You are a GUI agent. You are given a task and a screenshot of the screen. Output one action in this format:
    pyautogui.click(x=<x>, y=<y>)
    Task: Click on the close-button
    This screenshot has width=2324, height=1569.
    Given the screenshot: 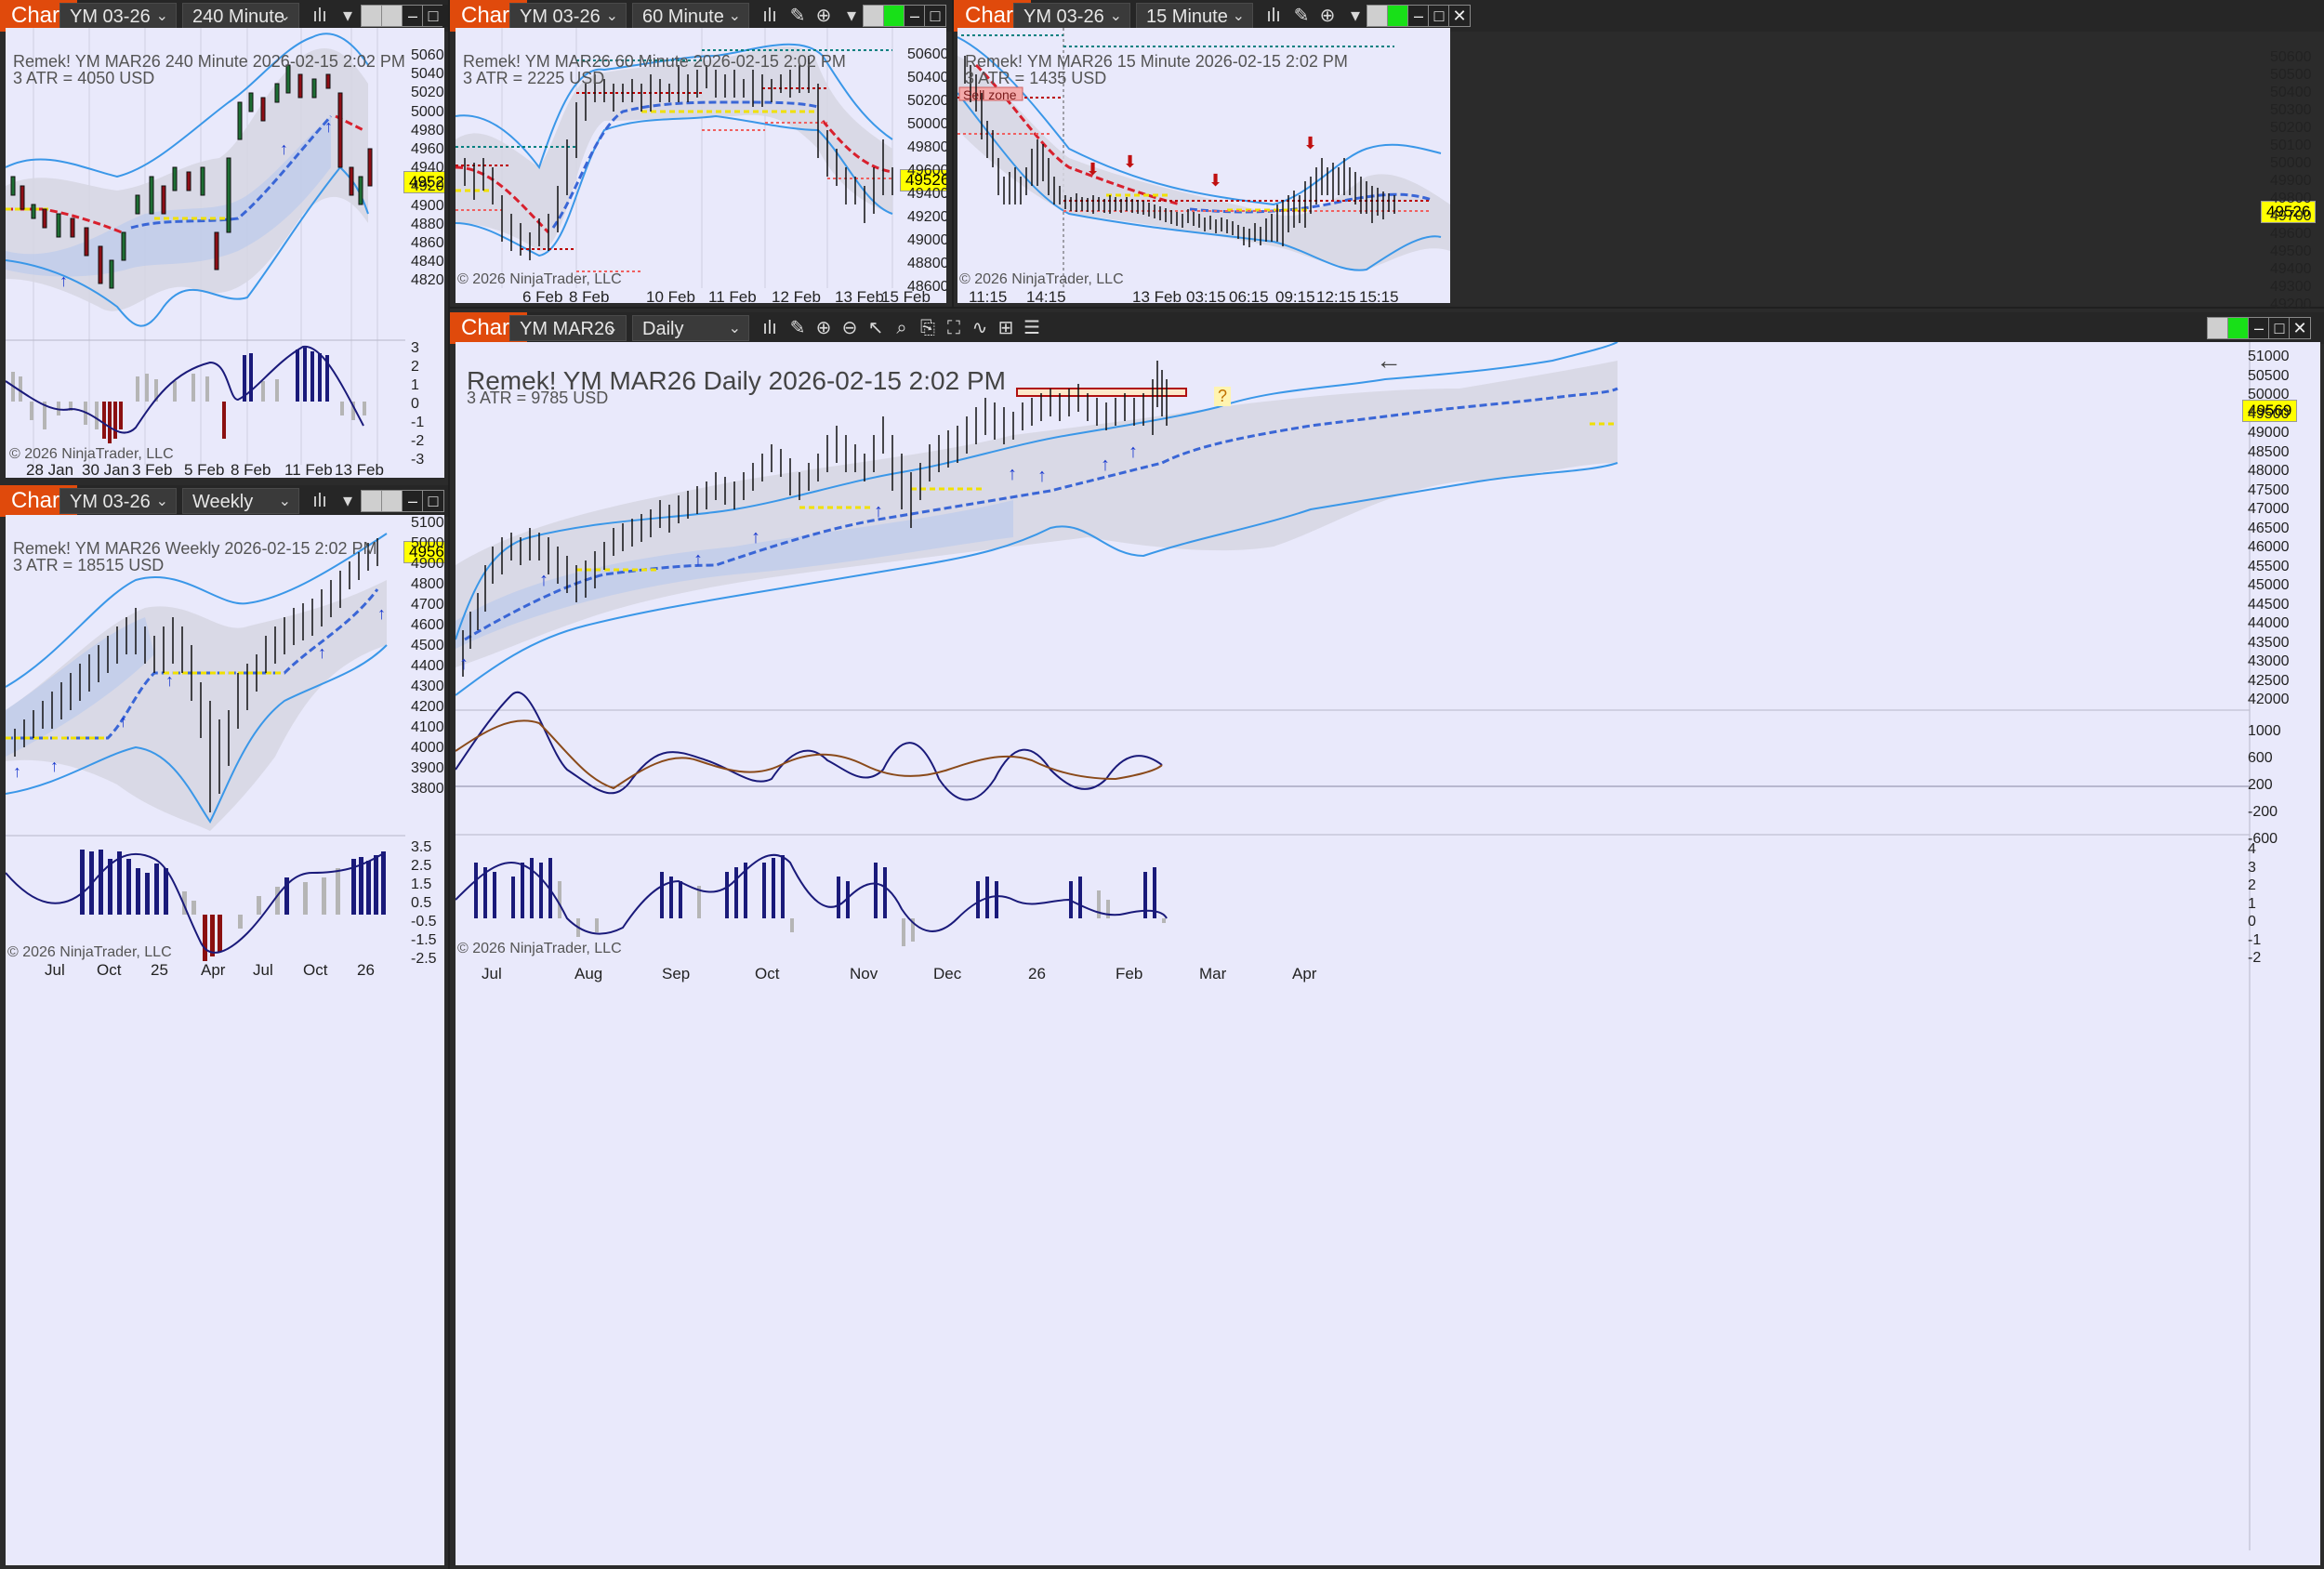 What is the action you would take?
    pyautogui.click(x=445, y=16)
    